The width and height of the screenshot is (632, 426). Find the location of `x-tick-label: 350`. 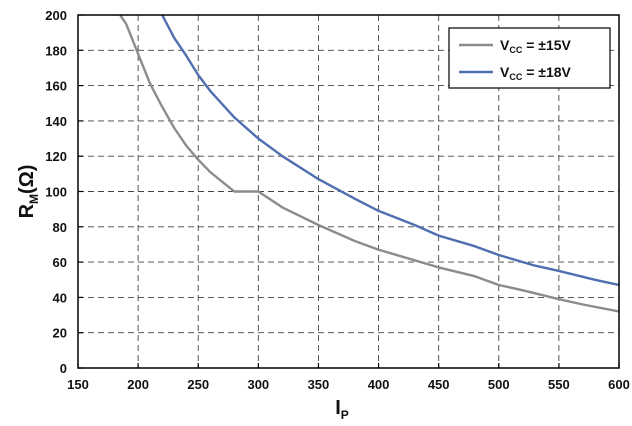

x-tick-label: 350 is located at coordinates (319, 384).